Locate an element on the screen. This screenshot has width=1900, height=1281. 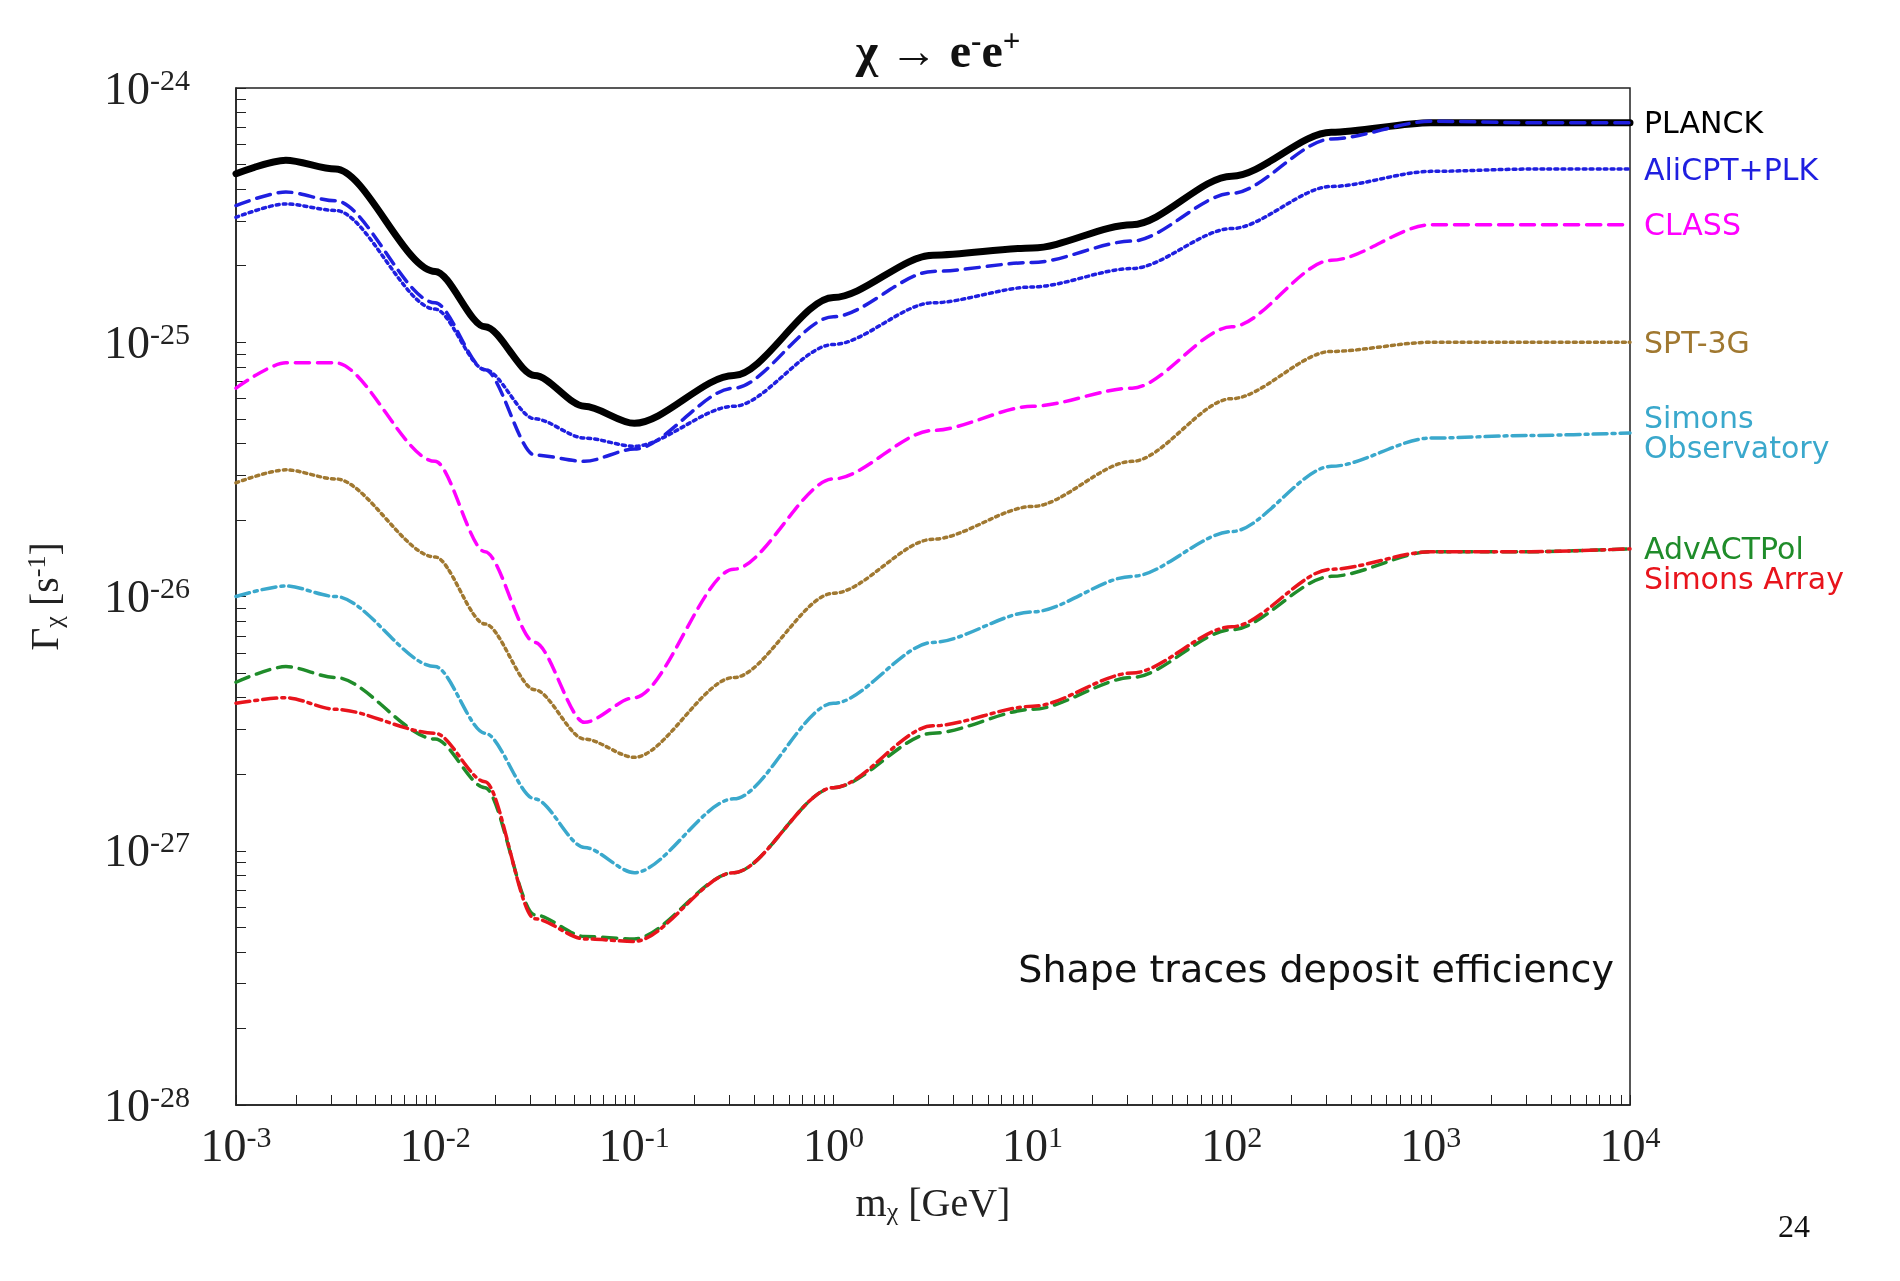
series-label: CLASS is located at coordinates (1692, 225).